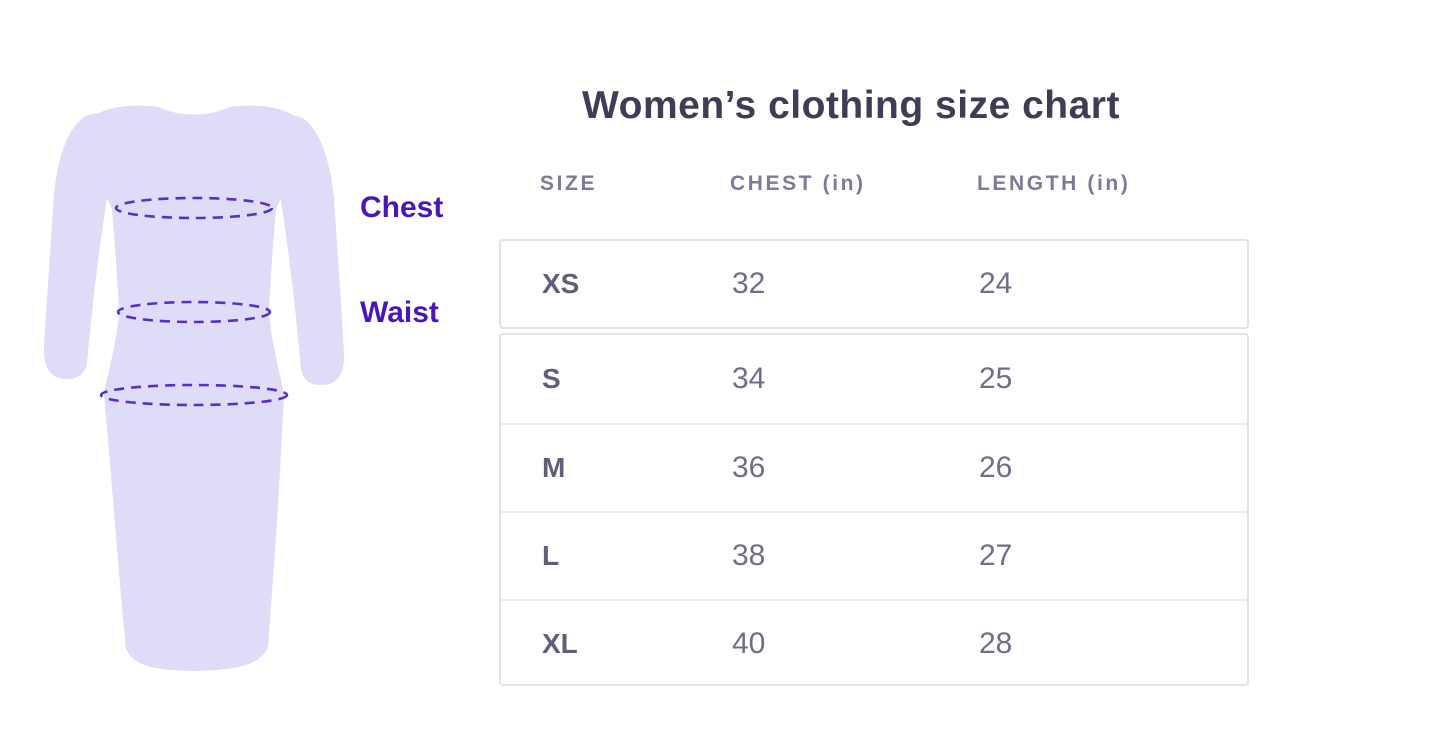 This screenshot has width=1445, height=731. What do you see at coordinates (561, 283) in the screenshot?
I see `cell-size: XS` at bounding box center [561, 283].